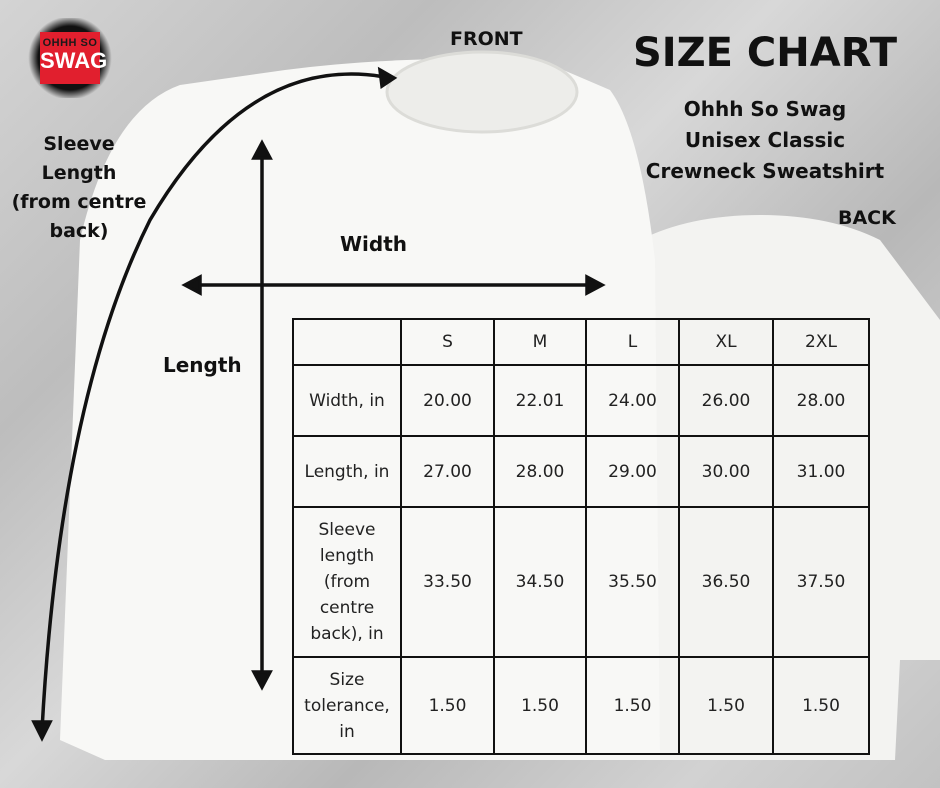 Image resolution: width=940 pixels, height=788 pixels. Describe the element at coordinates (79, 202) in the screenshot. I see `sleeve-label-line: (from centre` at that location.